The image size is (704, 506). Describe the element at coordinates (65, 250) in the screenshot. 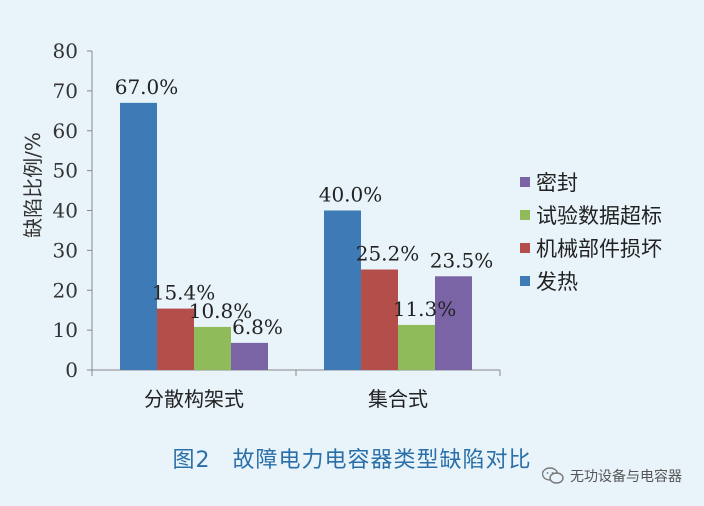

I see `y-tick-label: 30` at that location.